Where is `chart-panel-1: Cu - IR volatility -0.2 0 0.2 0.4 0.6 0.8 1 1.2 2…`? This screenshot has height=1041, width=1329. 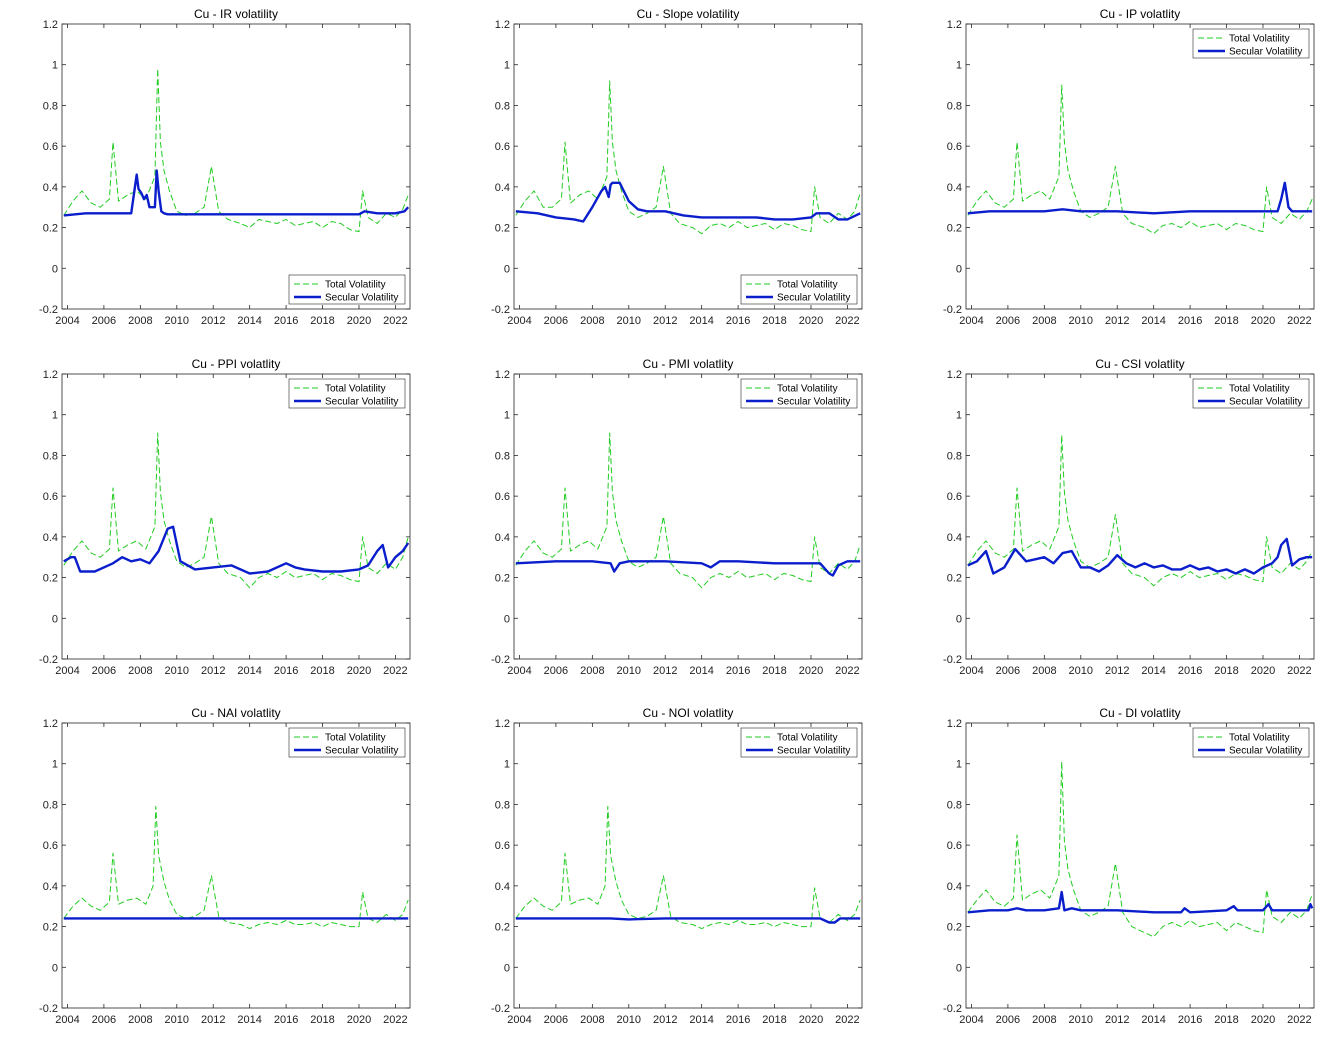
chart-panel-1: Cu - IR volatility -0.2 0 0.2 0.4 0.6 0.8 1 1.2 2… is located at coordinates (225, 167).